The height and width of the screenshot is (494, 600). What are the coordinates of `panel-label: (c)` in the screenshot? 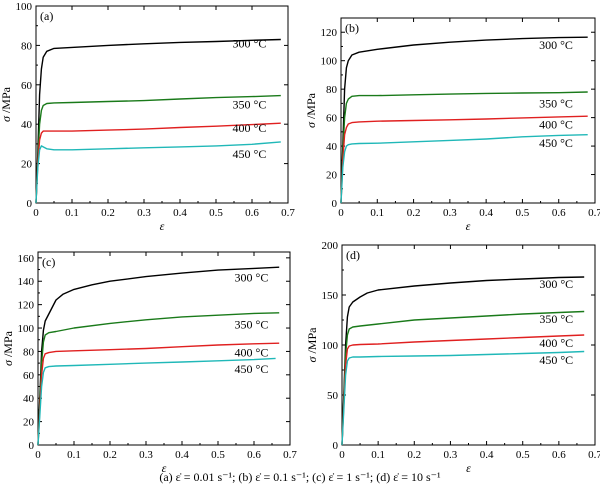 It's located at (48, 262).